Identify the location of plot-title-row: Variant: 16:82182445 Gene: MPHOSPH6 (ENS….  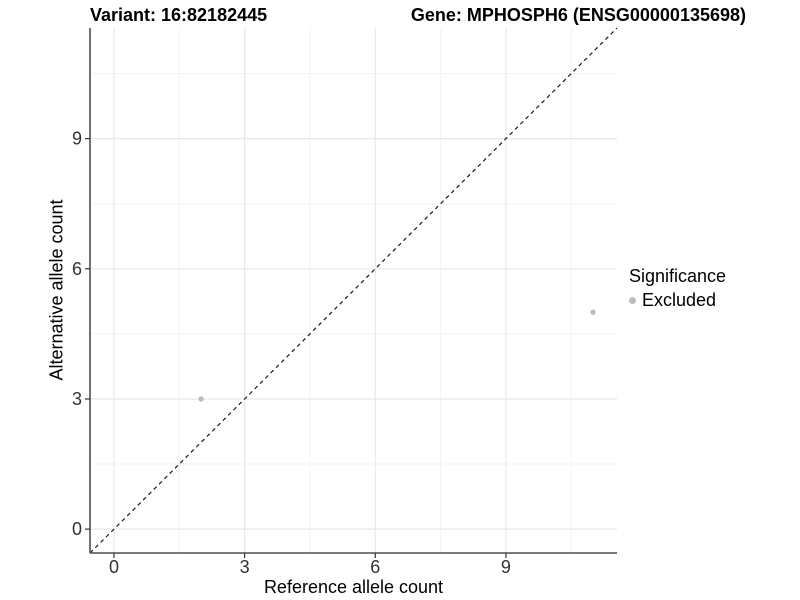
(418, 15).